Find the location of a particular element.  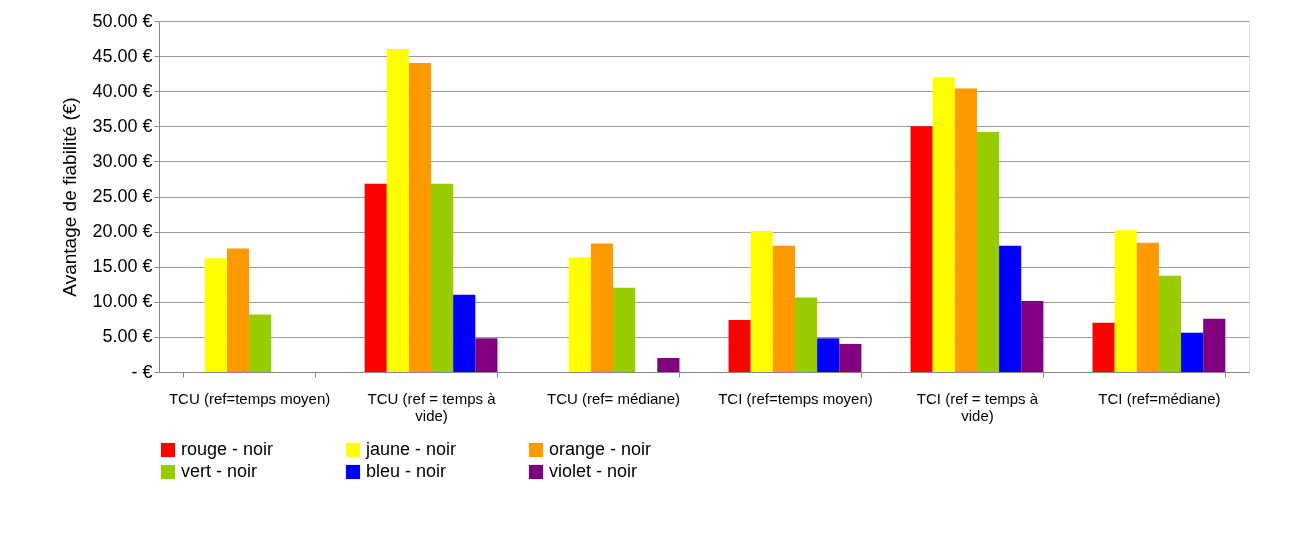

y-tick-label: 25.00 € is located at coordinates (122, 196).